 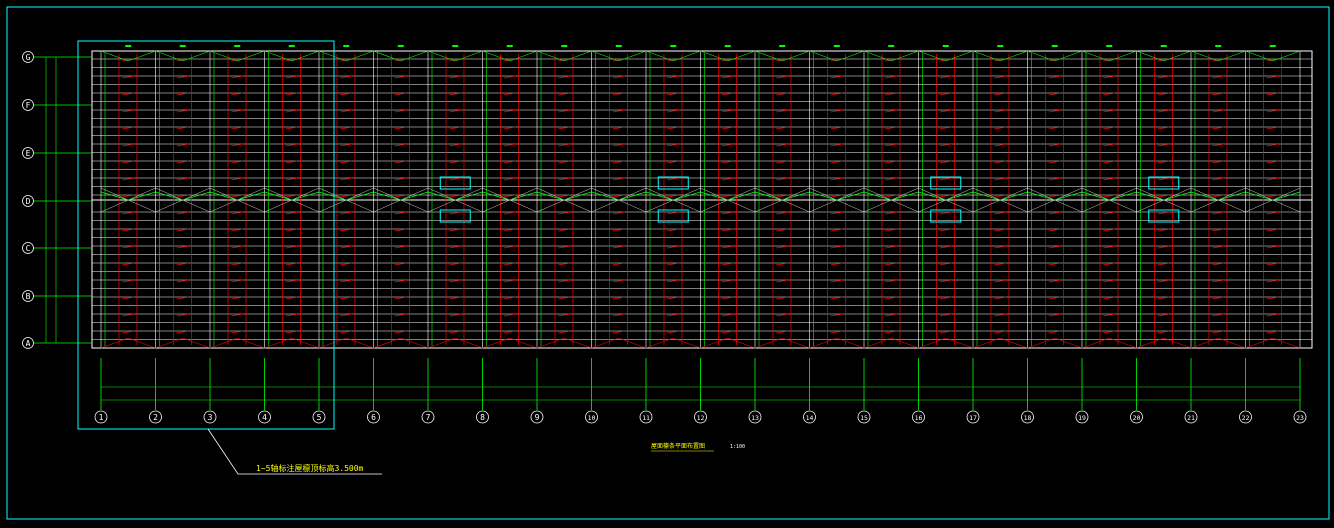 I want to click on row-axis-label: C, so click(x=28, y=248).